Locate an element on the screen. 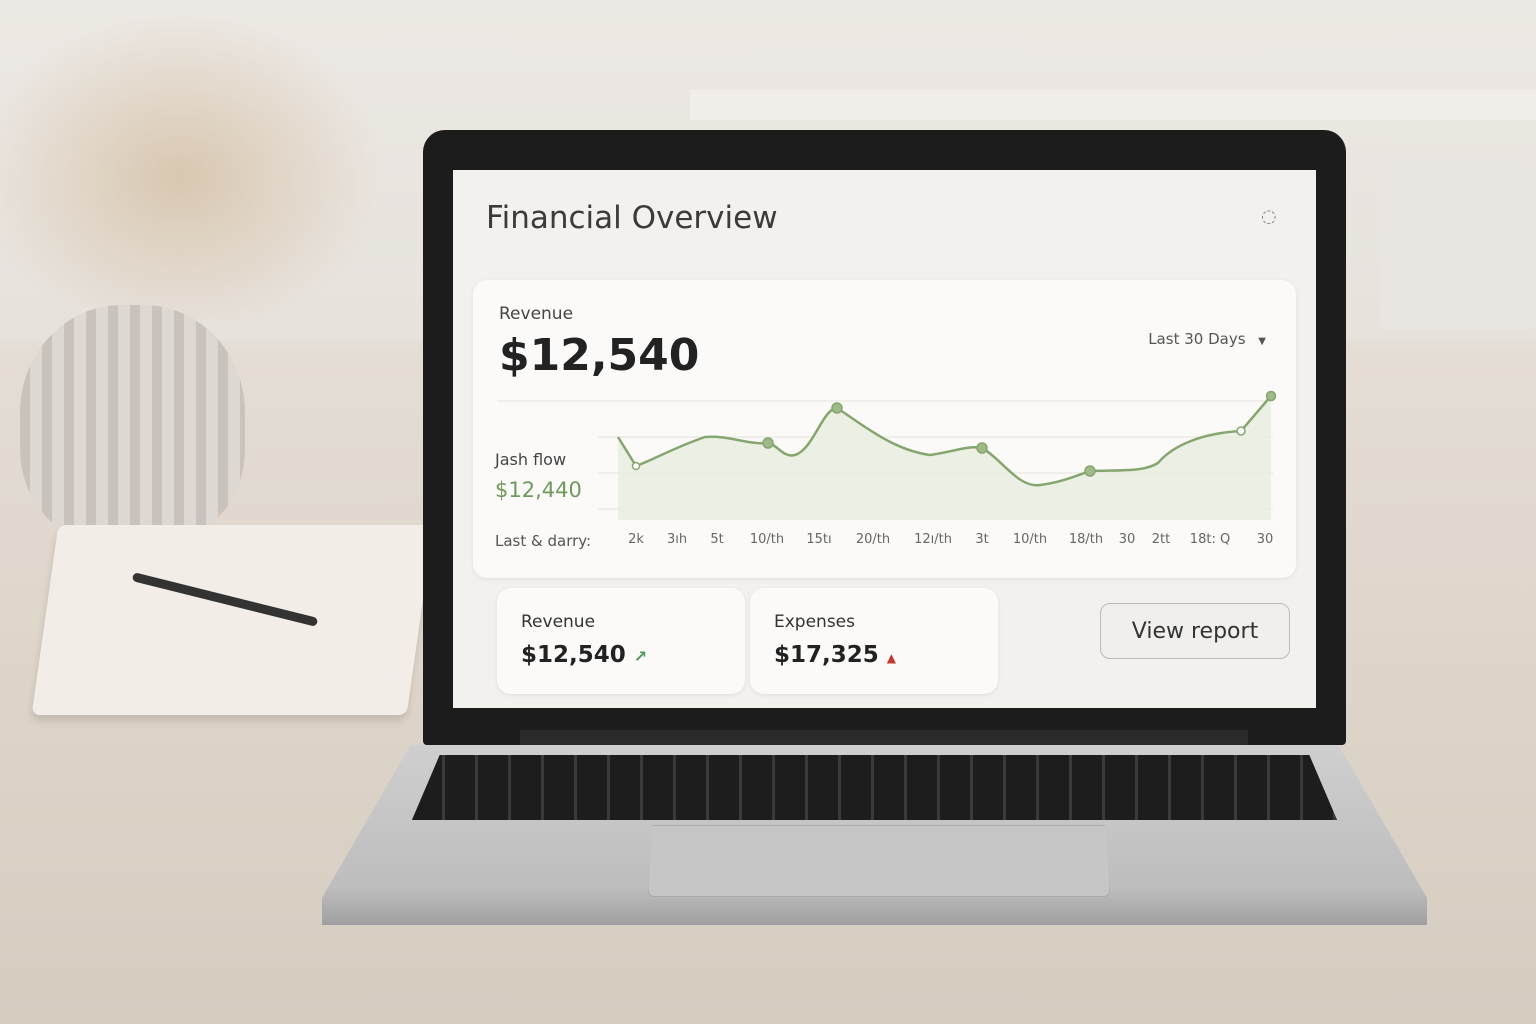  trend-up-icon: ▲ is located at coordinates (891, 658).